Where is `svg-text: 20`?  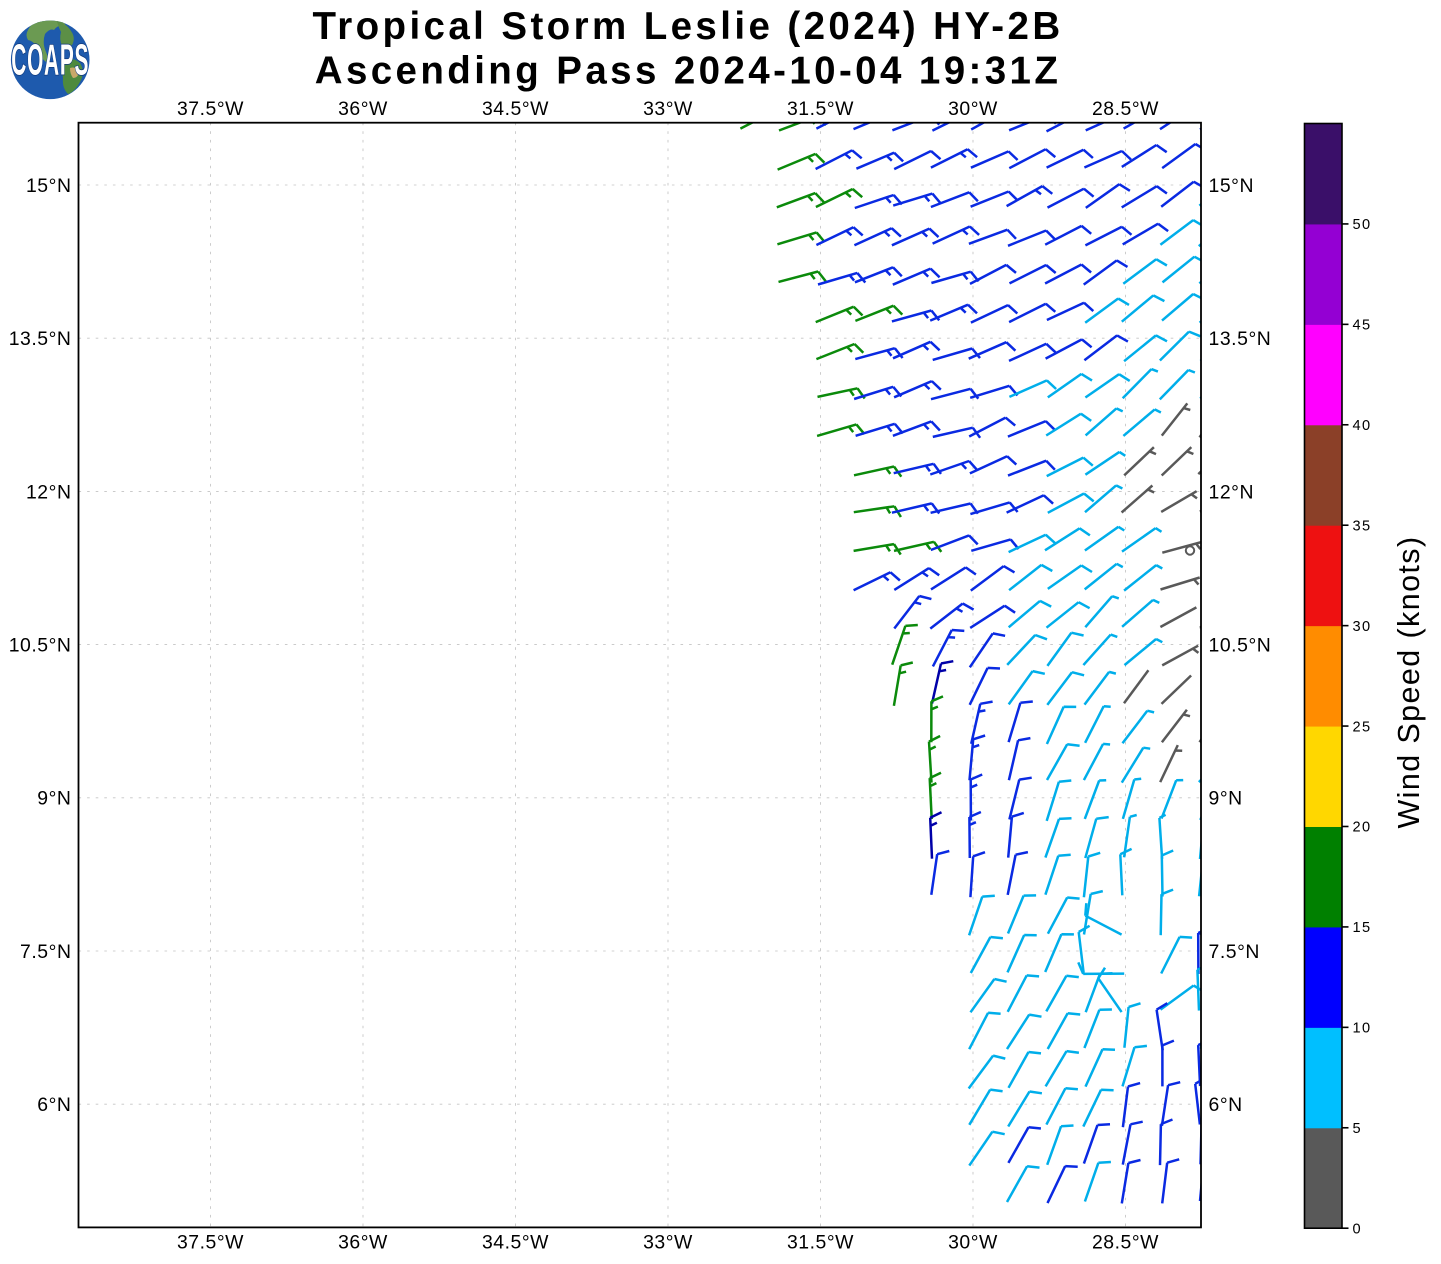
svg-text: 20 is located at coordinates (1362, 828).